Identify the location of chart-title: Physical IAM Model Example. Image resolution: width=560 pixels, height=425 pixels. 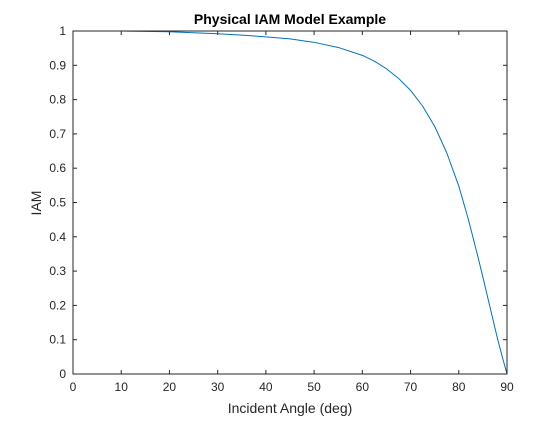
(290, 19).